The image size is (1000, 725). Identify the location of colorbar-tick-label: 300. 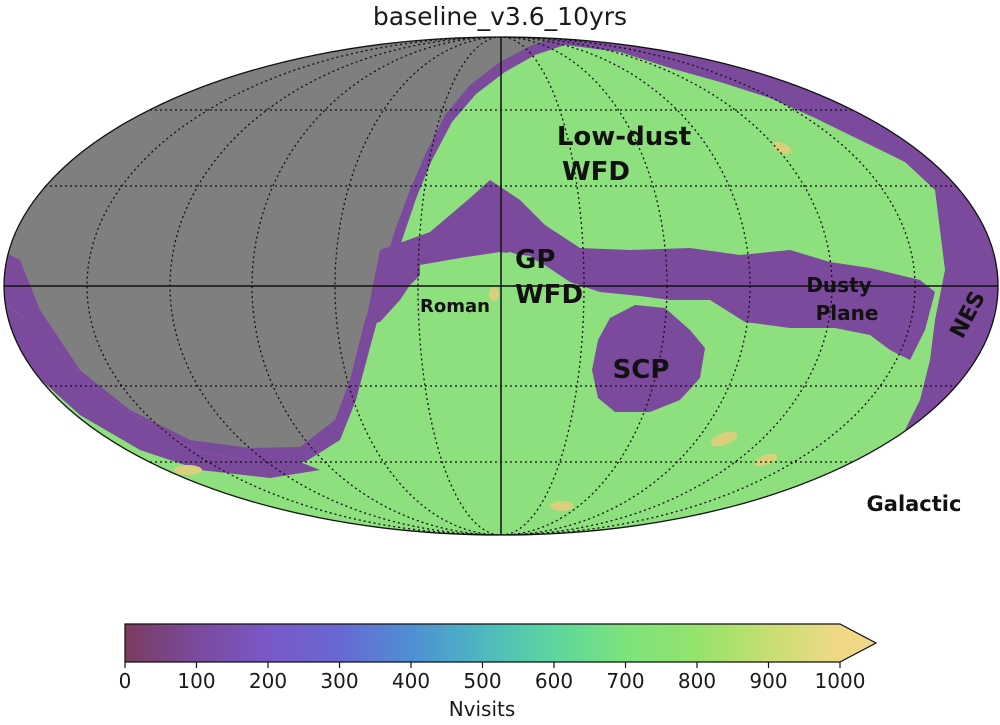
(339, 681).